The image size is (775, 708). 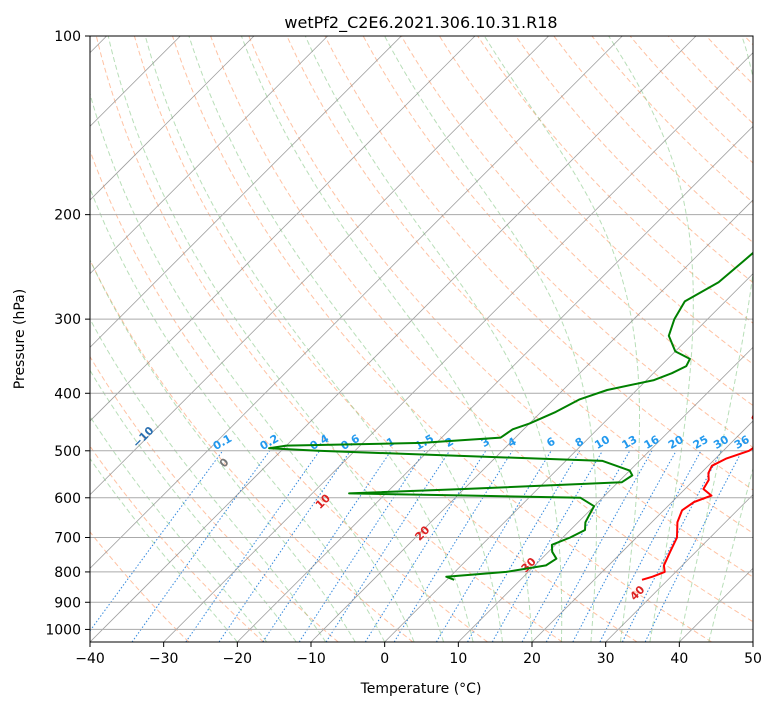 What do you see at coordinates (67, 539) in the screenshot?
I see `y-tick-label: 700` at bounding box center [67, 539].